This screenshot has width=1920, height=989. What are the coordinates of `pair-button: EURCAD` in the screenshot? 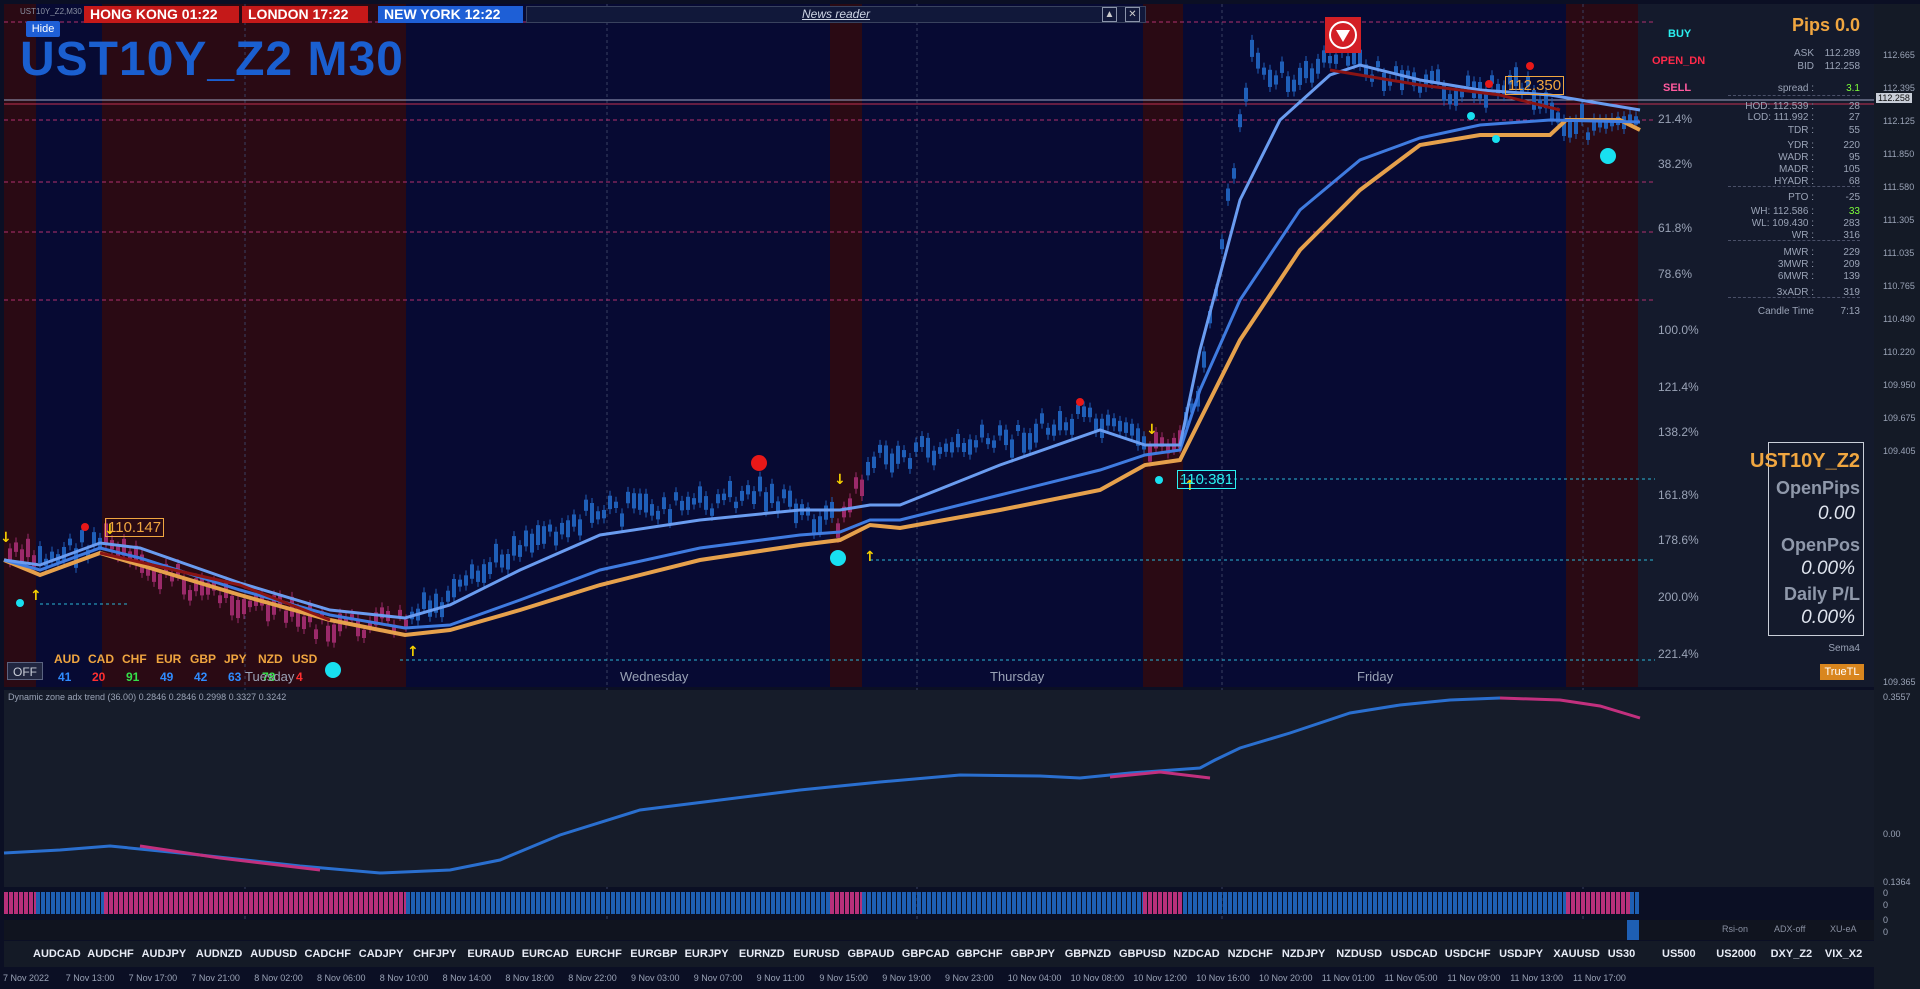 It's located at (545, 954).